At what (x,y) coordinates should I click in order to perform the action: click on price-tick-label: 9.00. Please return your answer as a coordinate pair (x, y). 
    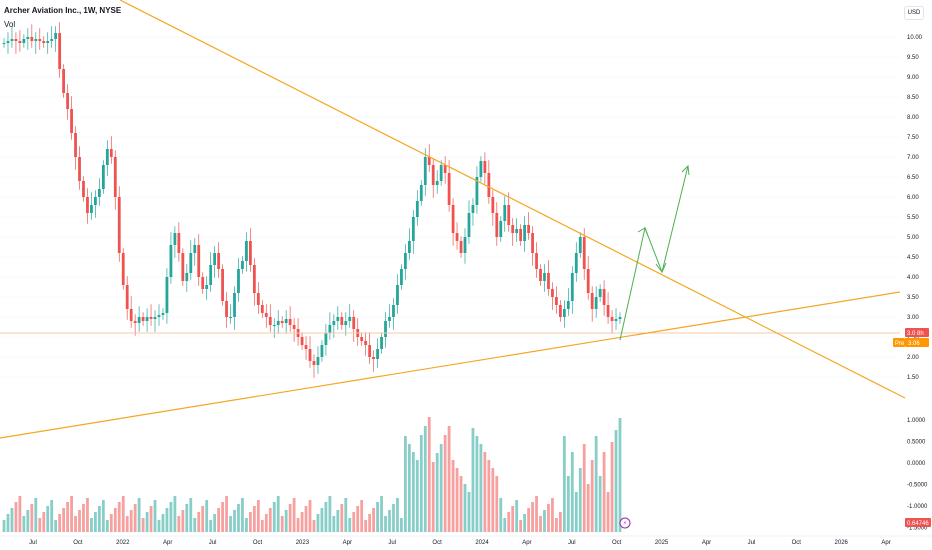
    Looking at the image, I should click on (913, 78).